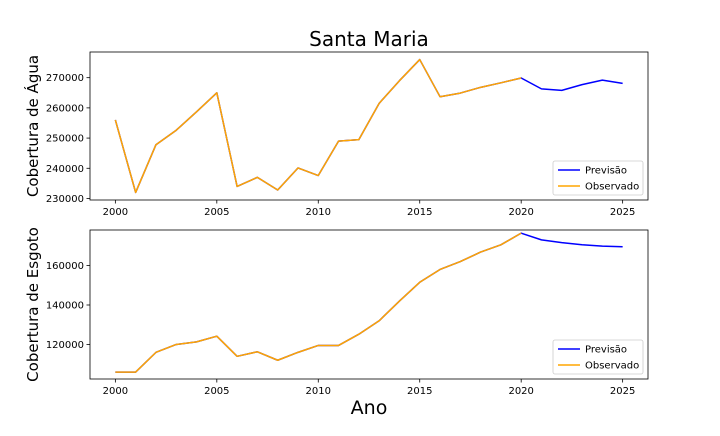 Image resolution: width=720 pixels, height=436 pixels. What do you see at coordinates (33, 304) in the screenshot?
I see `y-axis-label: Cobertura de Esgoto` at bounding box center [33, 304].